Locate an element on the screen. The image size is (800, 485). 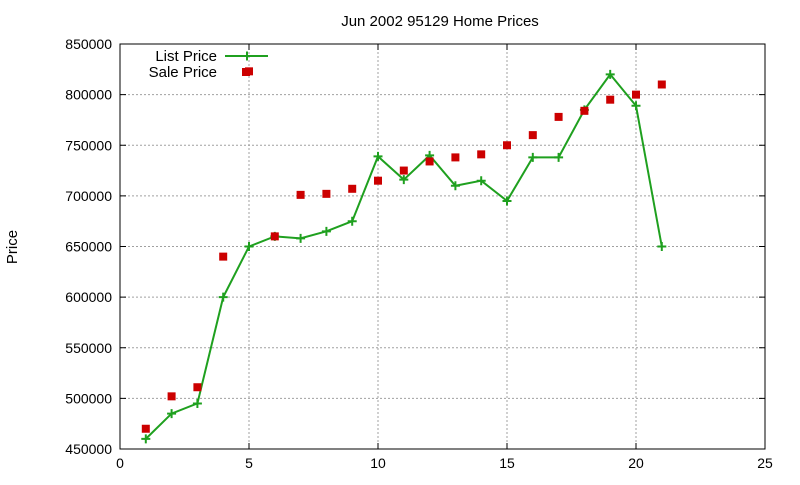
legend-swatch-list-price-marker is located at coordinates (247, 56).